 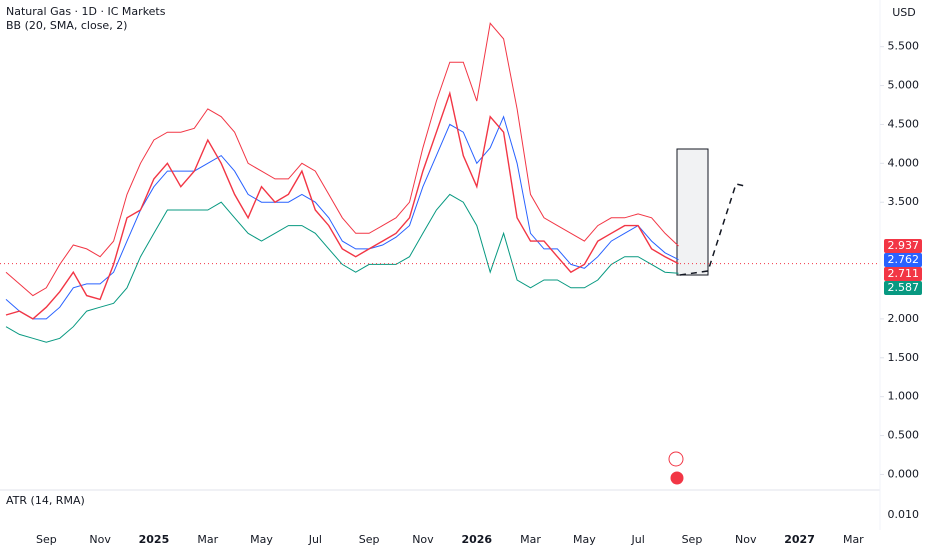 What do you see at coordinates (904, 396) in the screenshot?
I see `y-tick-label: 1.000` at bounding box center [904, 396].